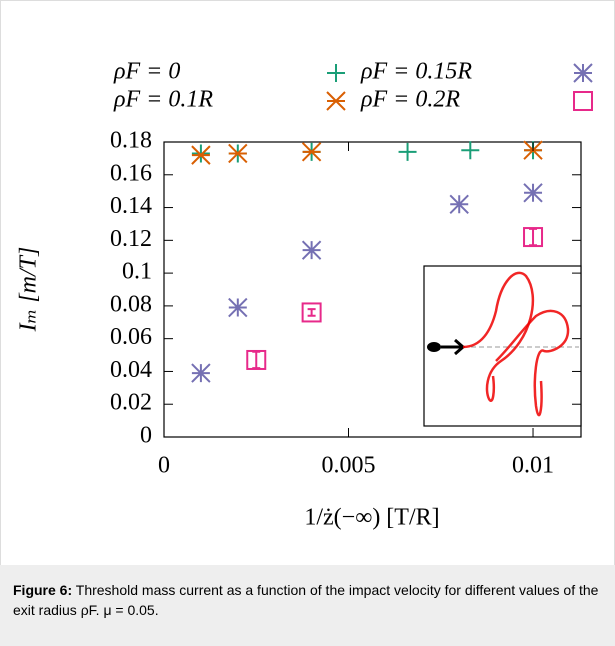  What do you see at coordinates (533, 466) in the screenshot?
I see `x-tick-label: 0.01` at bounding box center [533, 466].